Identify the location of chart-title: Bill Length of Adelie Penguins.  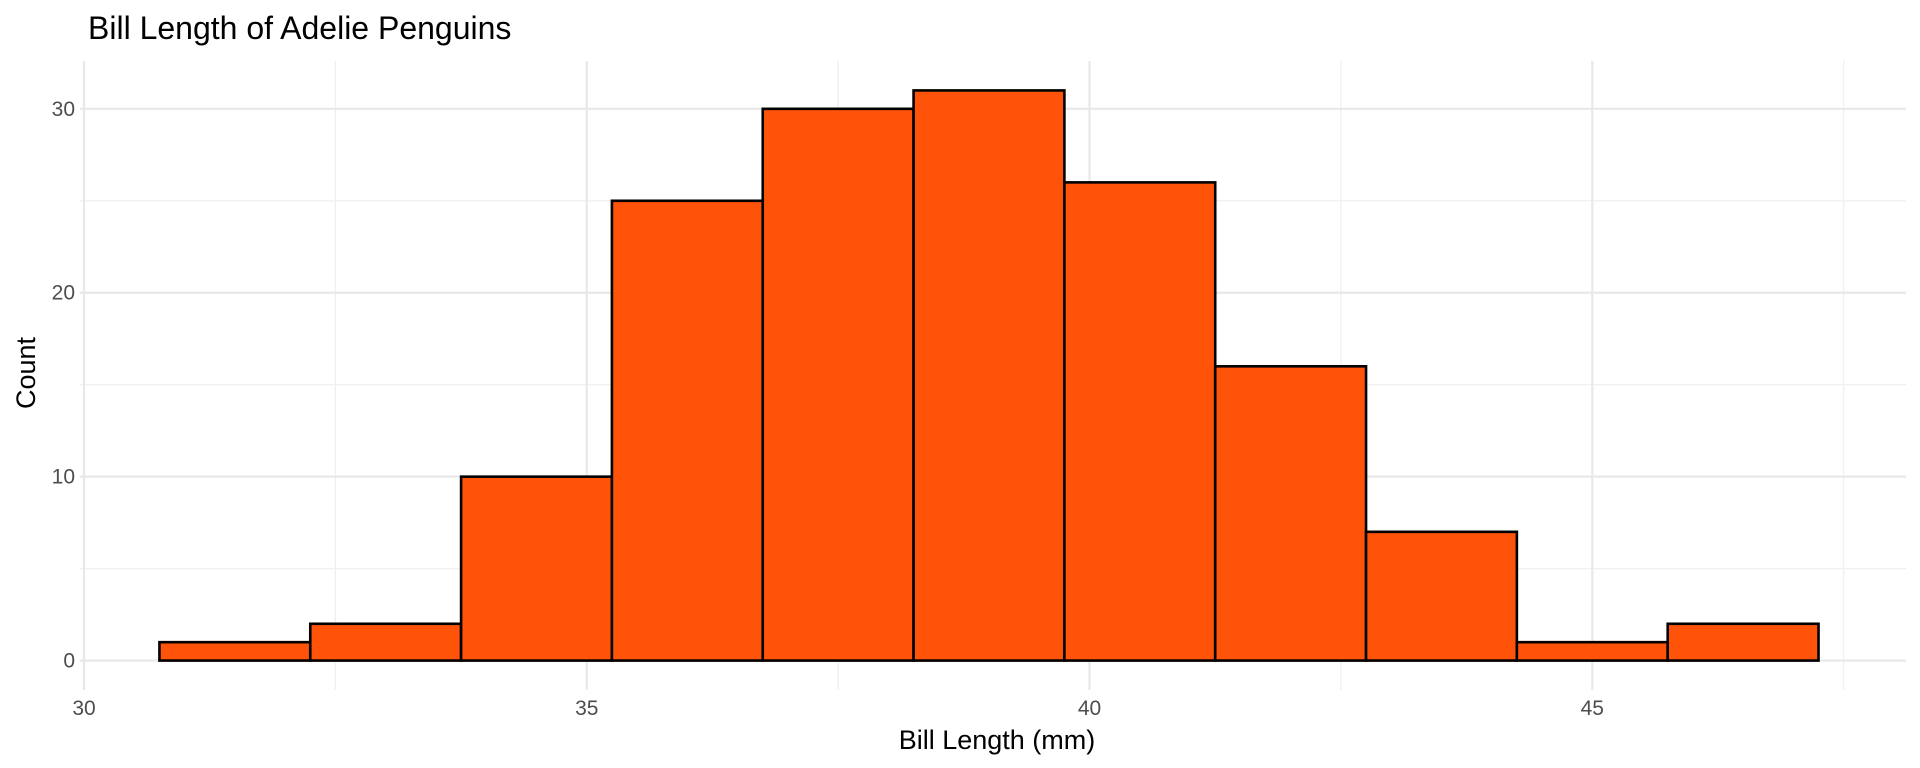
(299, 28).